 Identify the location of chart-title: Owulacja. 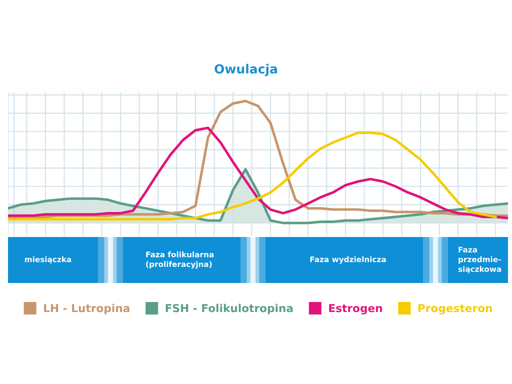
(245, 70).